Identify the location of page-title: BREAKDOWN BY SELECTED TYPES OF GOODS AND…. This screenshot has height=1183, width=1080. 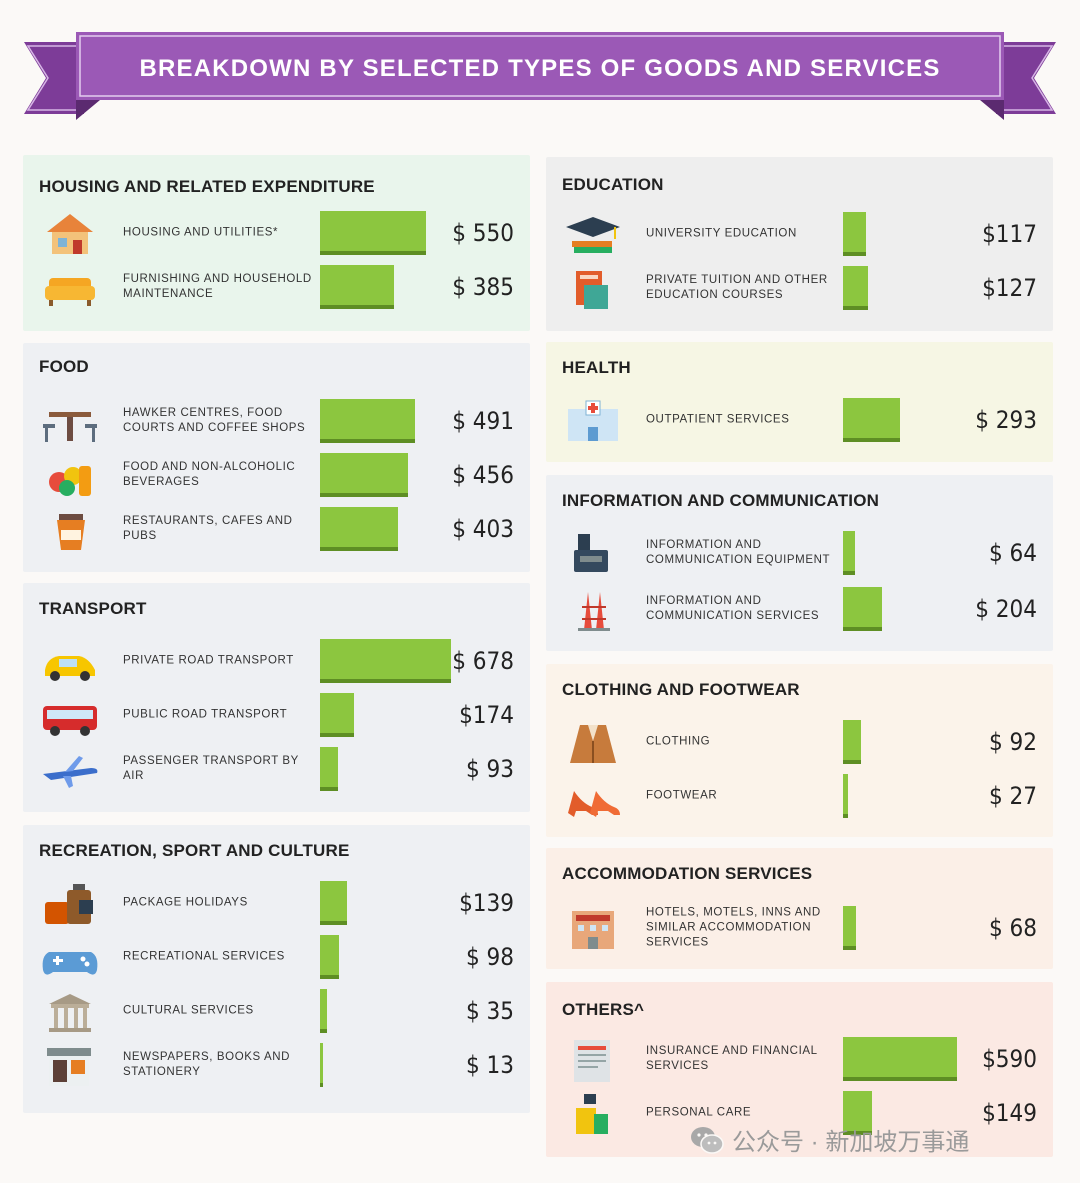
(540, 68).